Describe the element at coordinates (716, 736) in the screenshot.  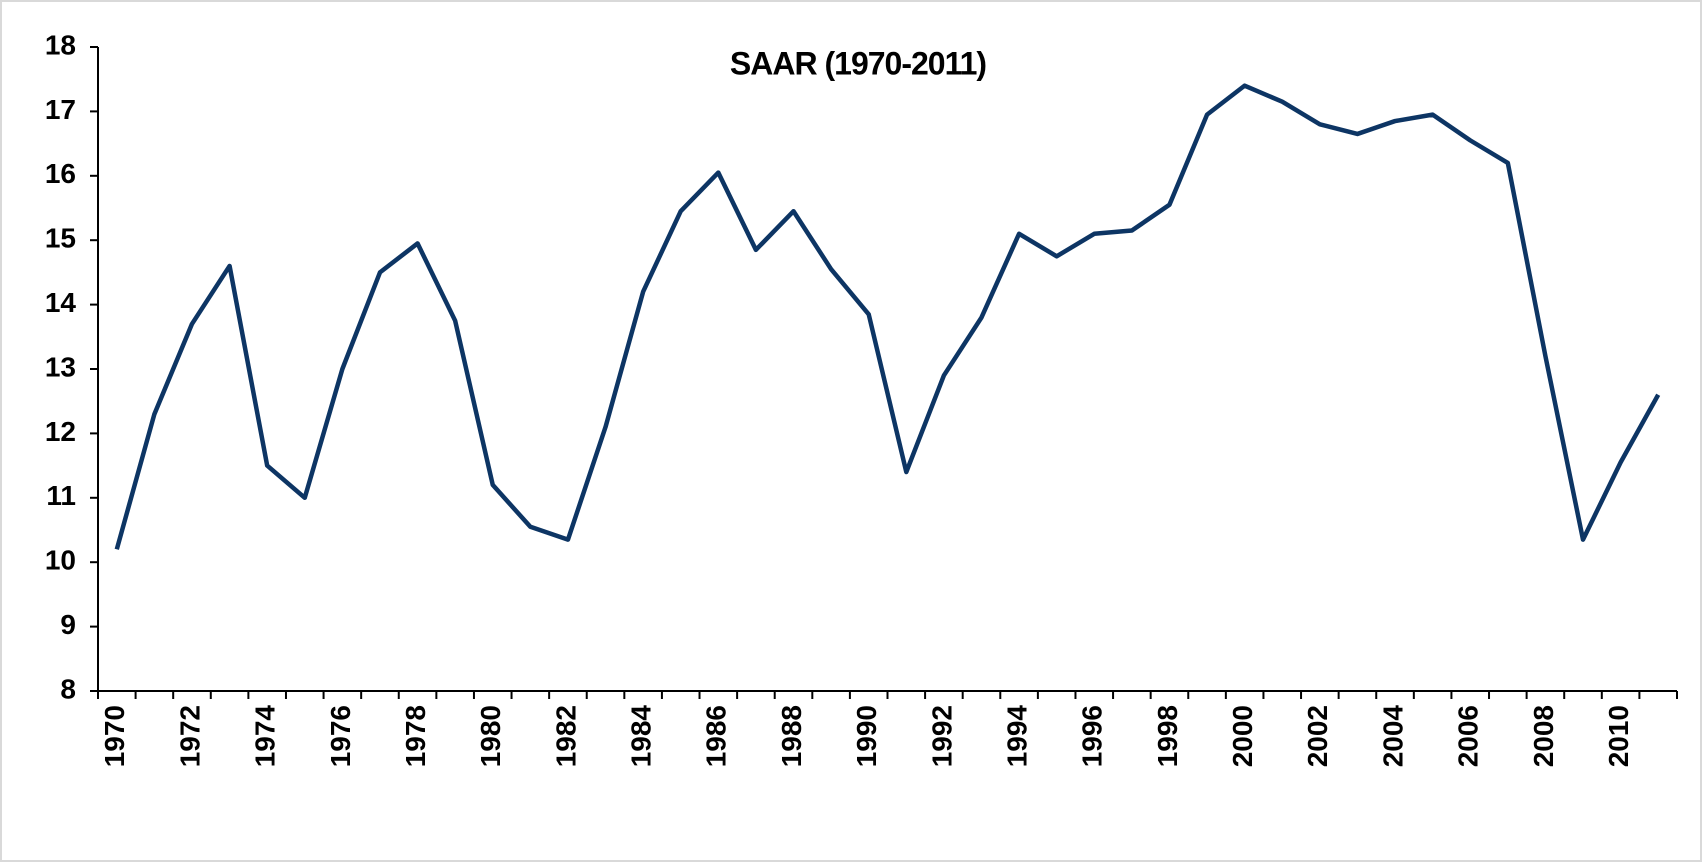
I see `x-tick-label: 1986` at that location.